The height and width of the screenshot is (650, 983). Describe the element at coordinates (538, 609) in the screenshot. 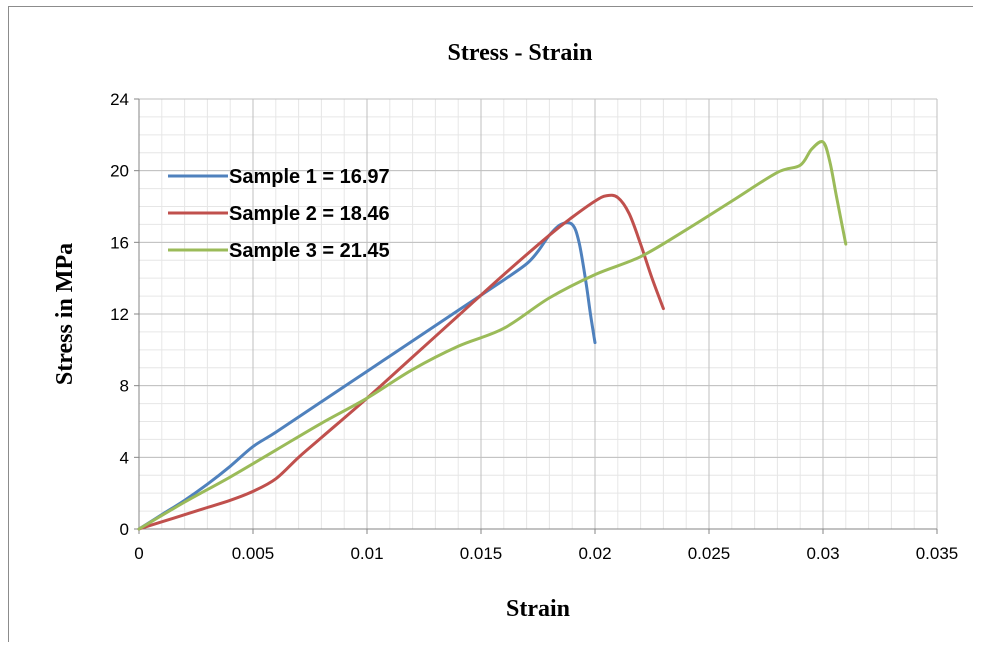

I see `x-axis-title: Strain` at that location.